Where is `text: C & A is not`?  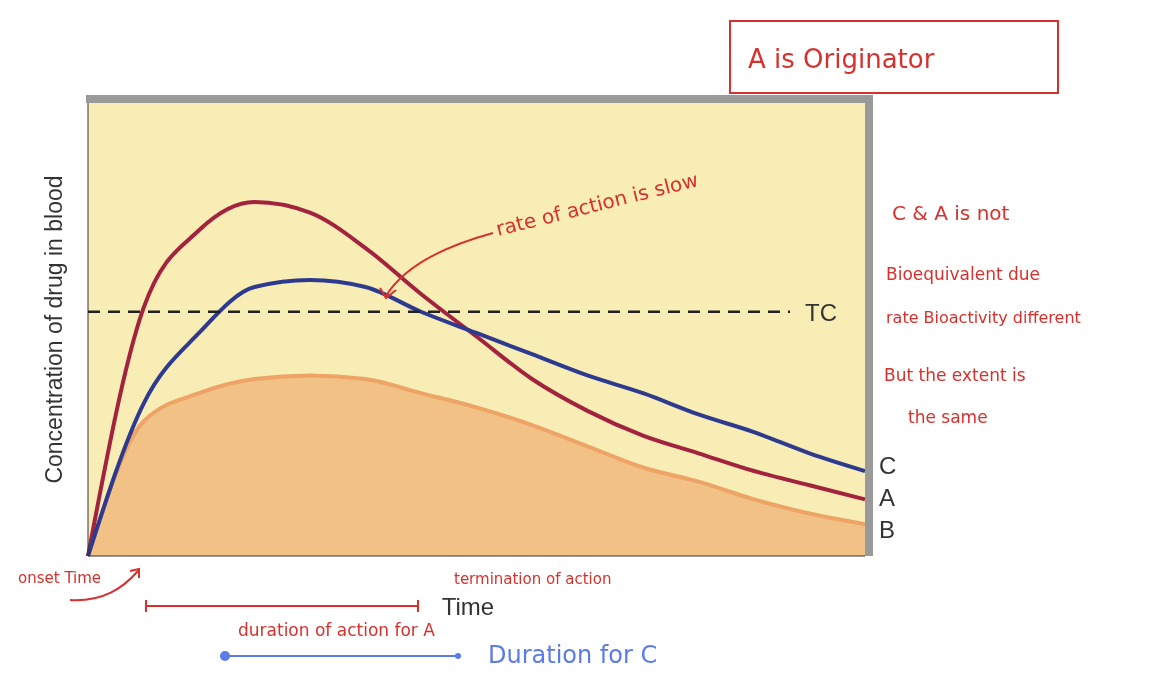
text: C & A is not is located at coordinates (951, 213).